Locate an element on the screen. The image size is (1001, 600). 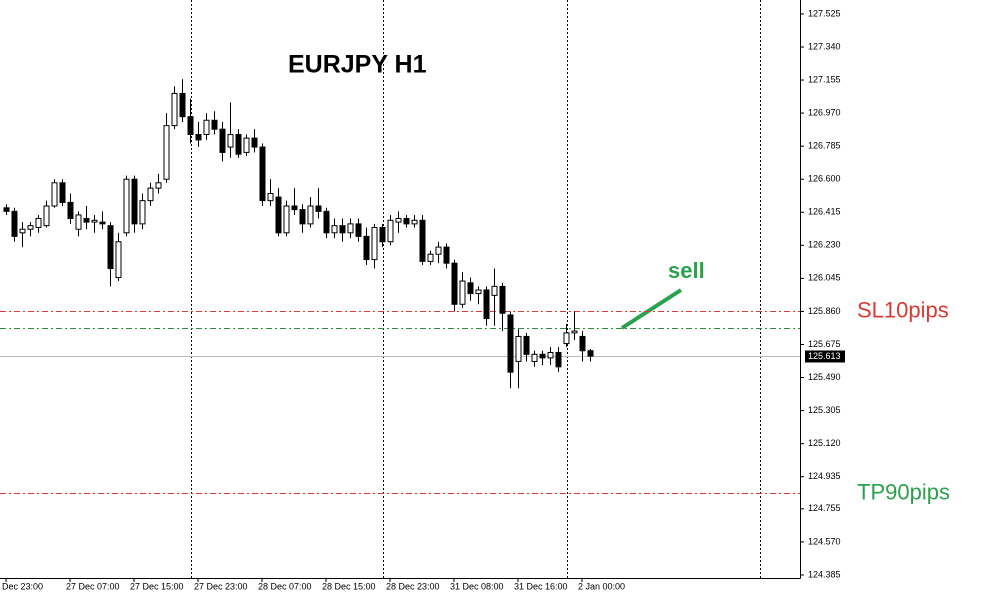
x-tick-label: 27 Dec 23:00 is located at coordinates (221, 586).